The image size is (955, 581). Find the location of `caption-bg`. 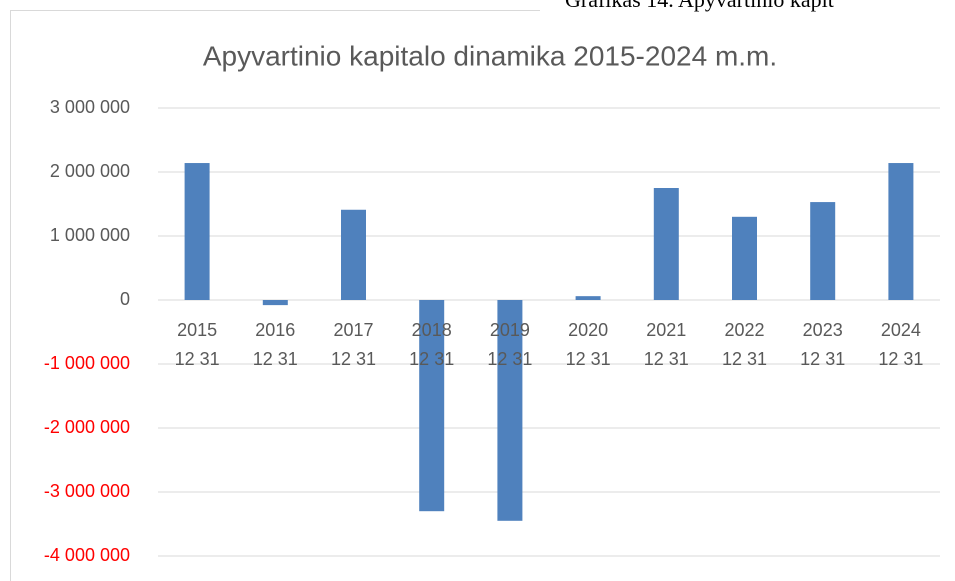

caption-bg is located at coordinates (747, 6).